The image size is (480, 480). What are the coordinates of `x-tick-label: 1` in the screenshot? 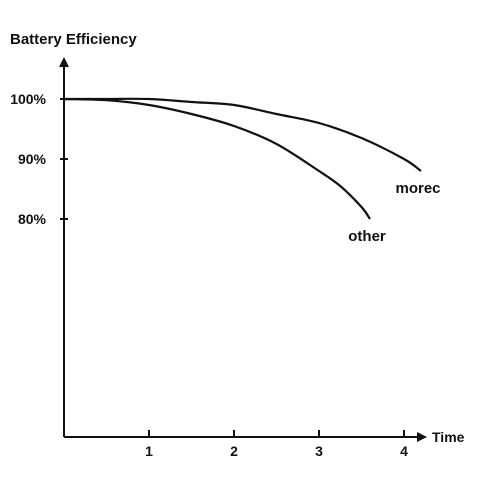 It's located at (149, 451).